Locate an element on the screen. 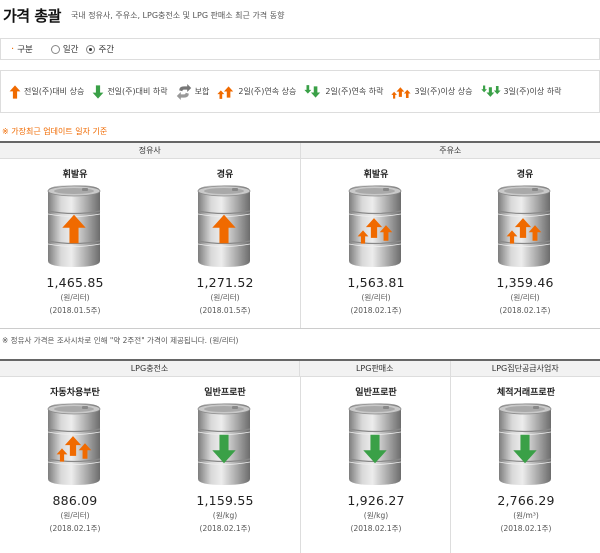 The height and width of the screenshot is (553, 600). flat-icon is located at coordinates (183, 91).